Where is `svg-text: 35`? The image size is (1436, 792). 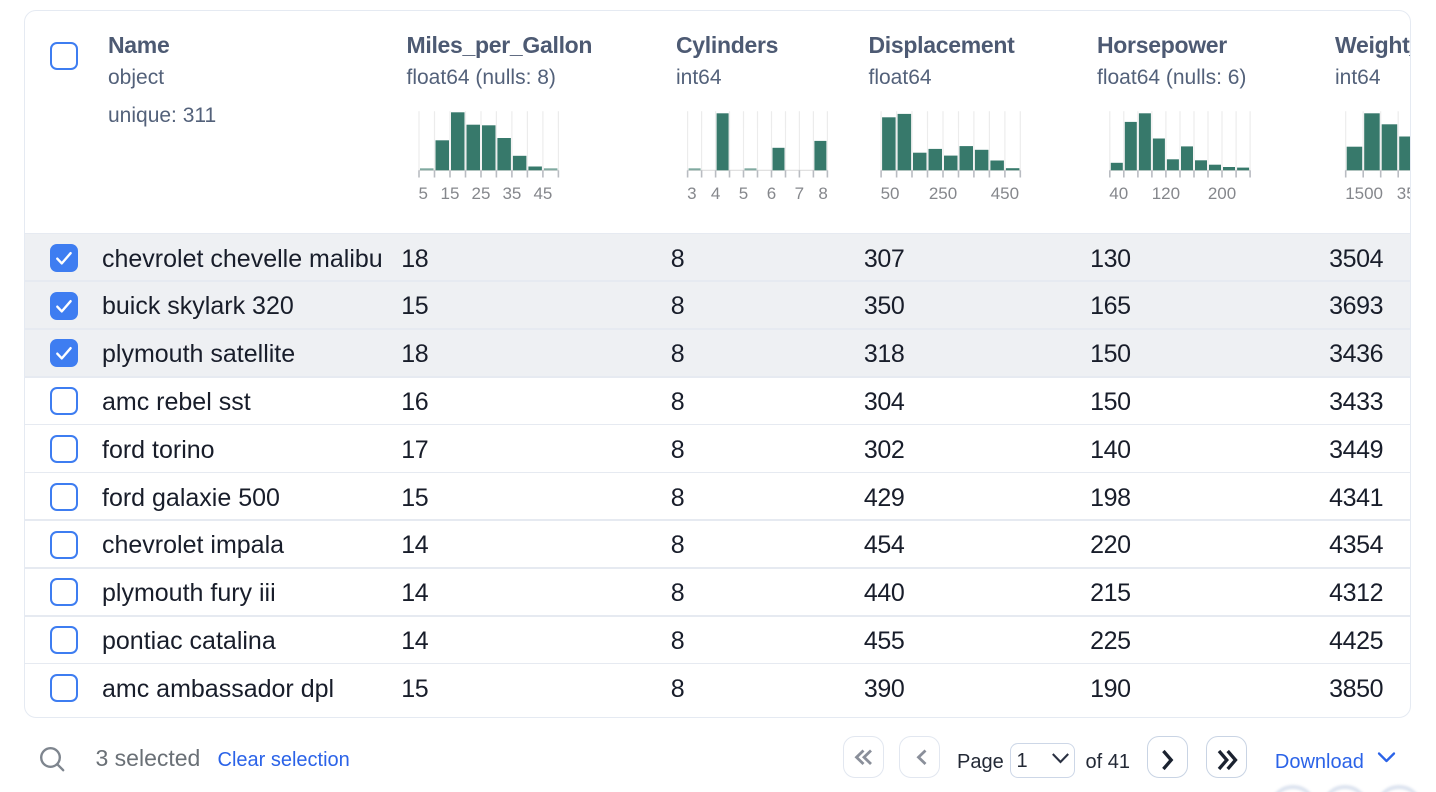 svg-text: 35 is located at coordinates (511, 192).